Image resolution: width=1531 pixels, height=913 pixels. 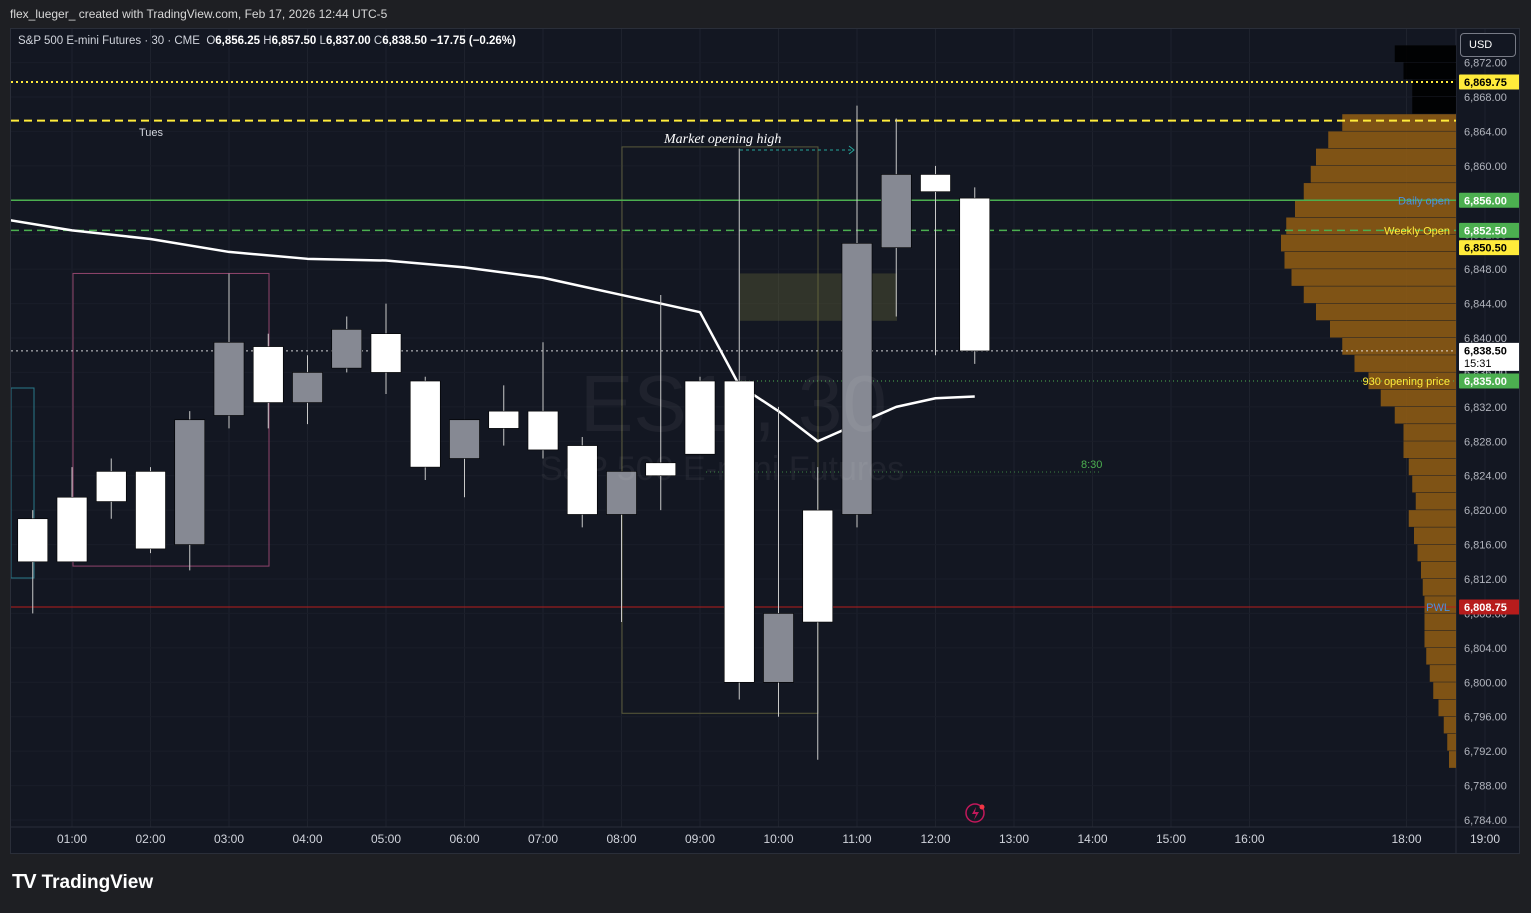 What do you see at coordinates (322, 41) in the screenshot?
I see `legend-low-label: L` at bounding box center [322, 41].